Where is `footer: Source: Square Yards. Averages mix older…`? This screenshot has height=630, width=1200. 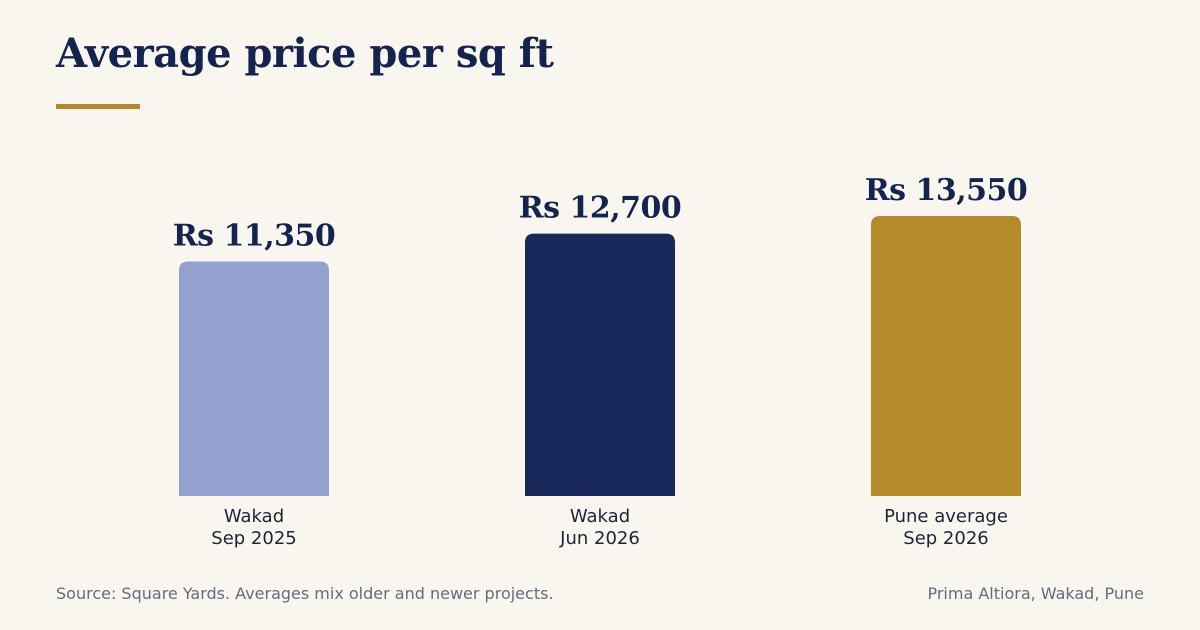
footer: Source: Square Yards. Averages mix older… is located at coordinates (600, 593).